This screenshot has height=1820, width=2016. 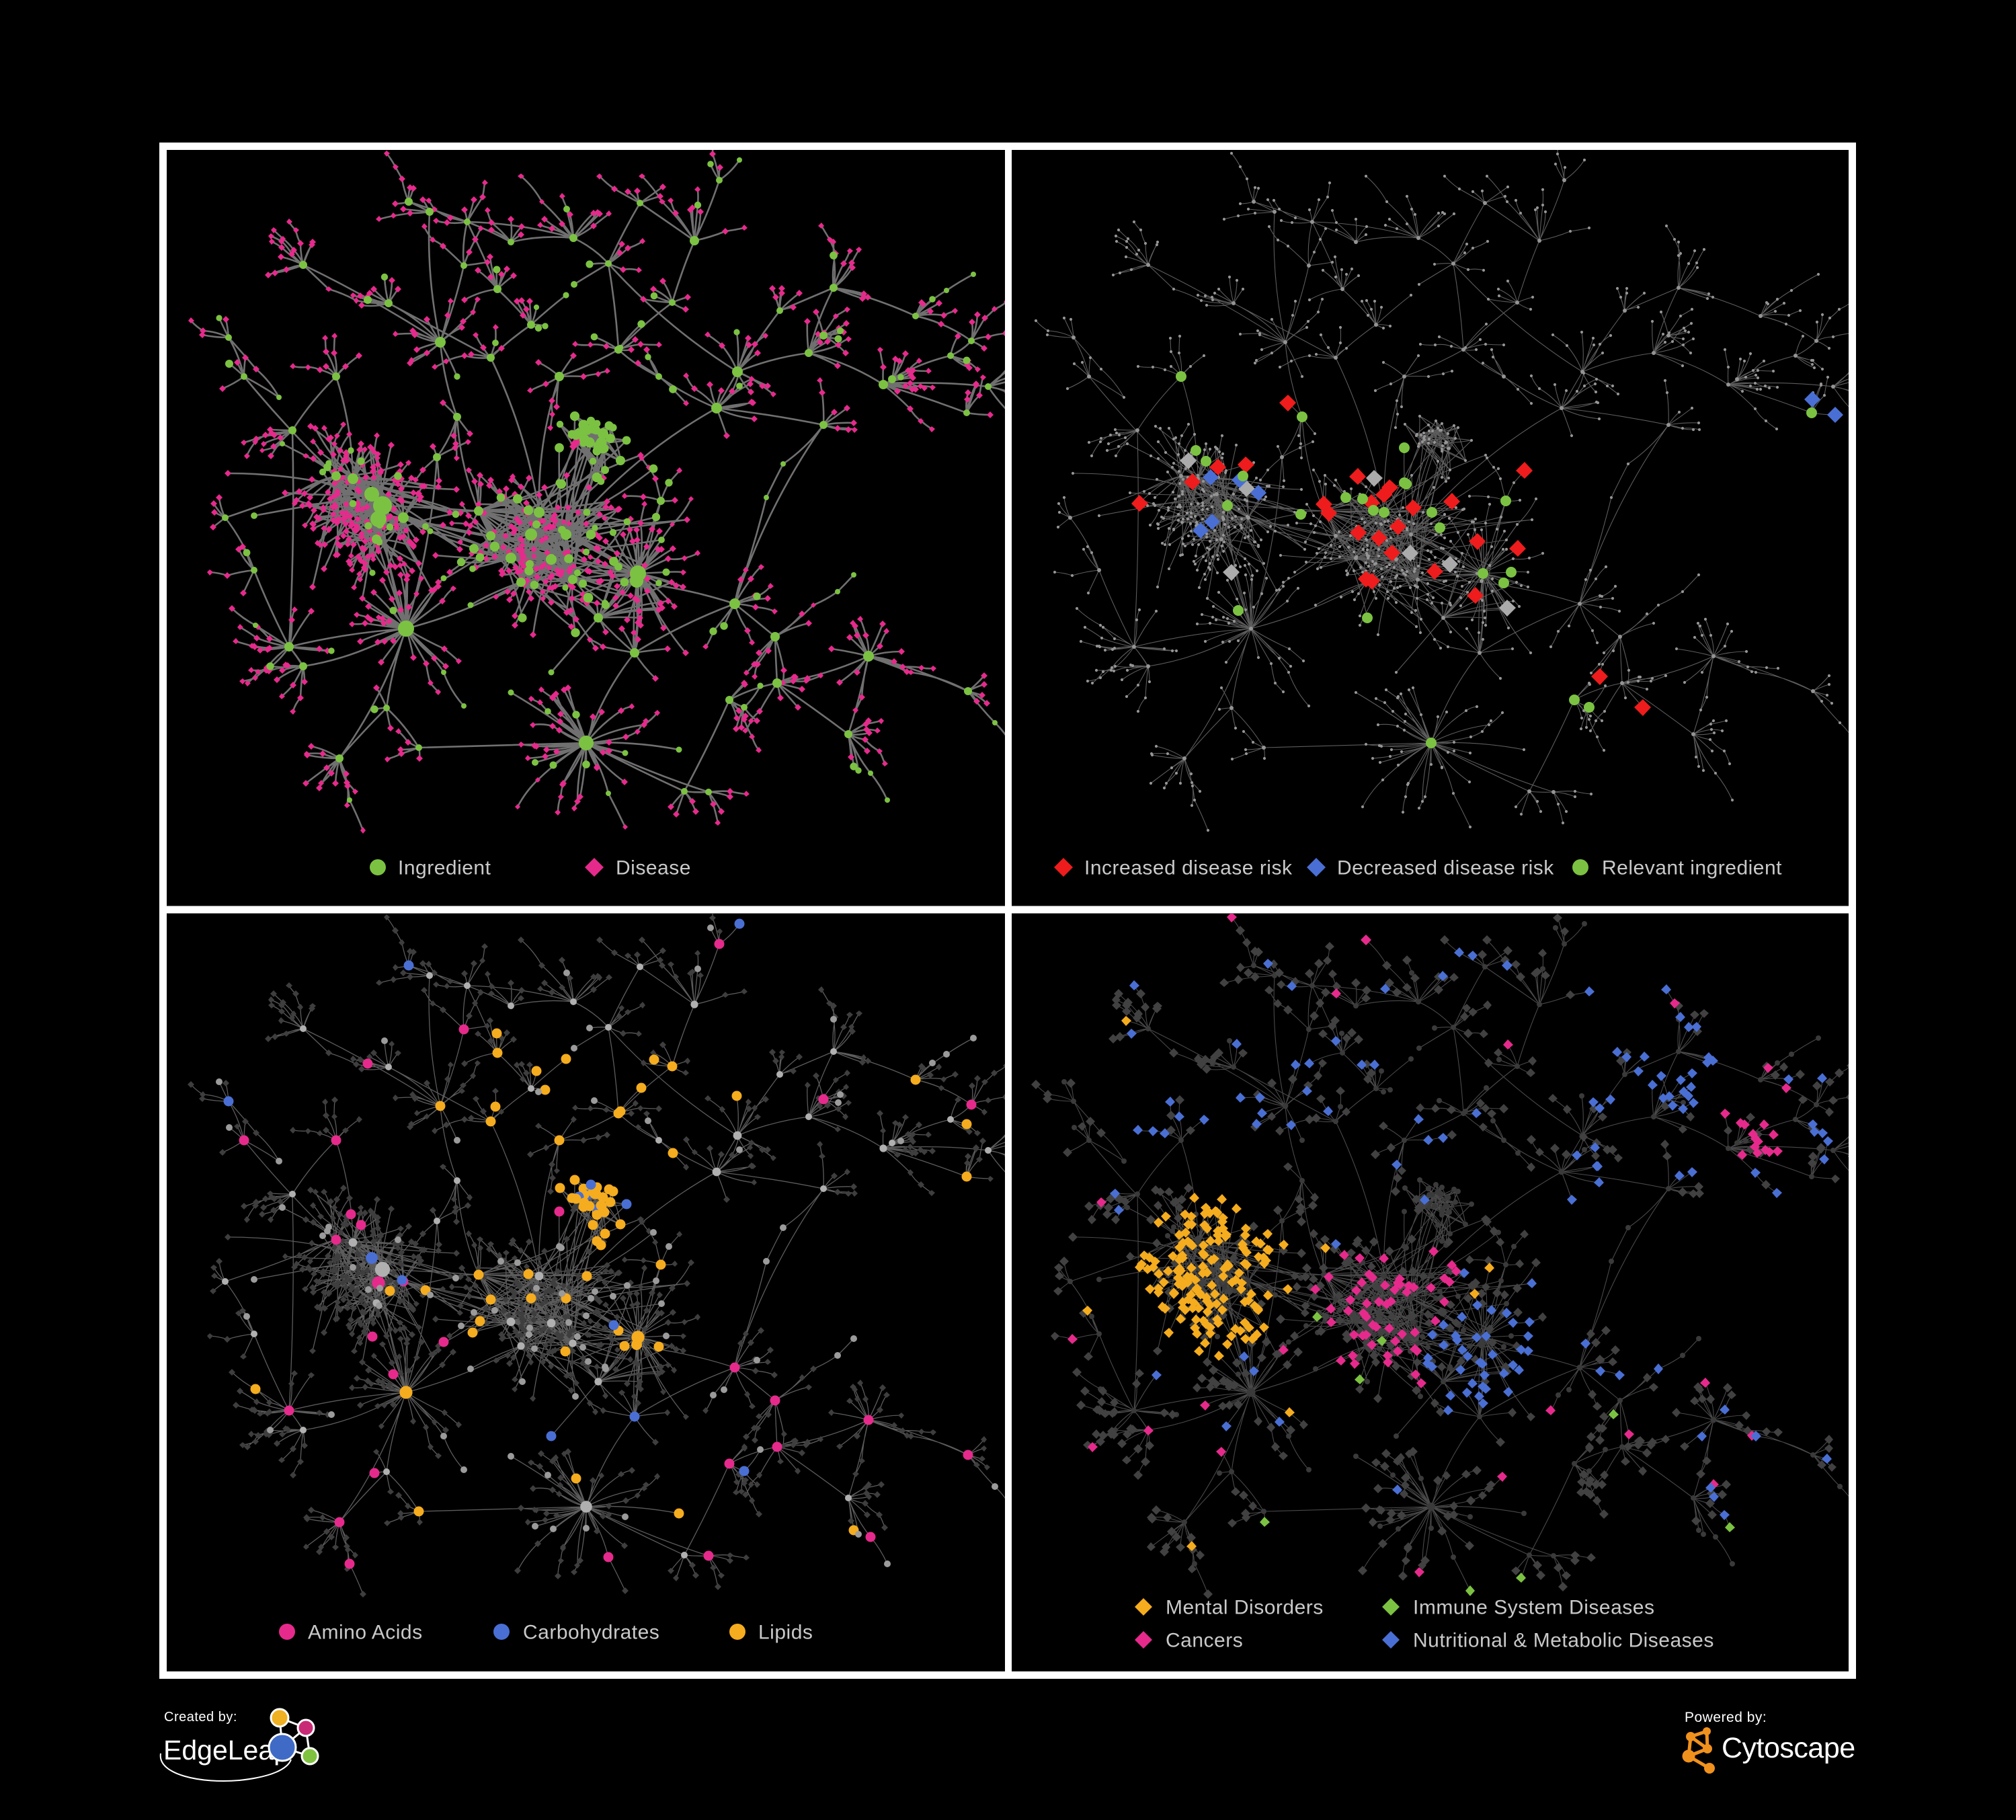 What do you see at coordinates (200, 1717) in the screenshot?
I see `svg-text: Created by:` at bounding box center [200, 1717].